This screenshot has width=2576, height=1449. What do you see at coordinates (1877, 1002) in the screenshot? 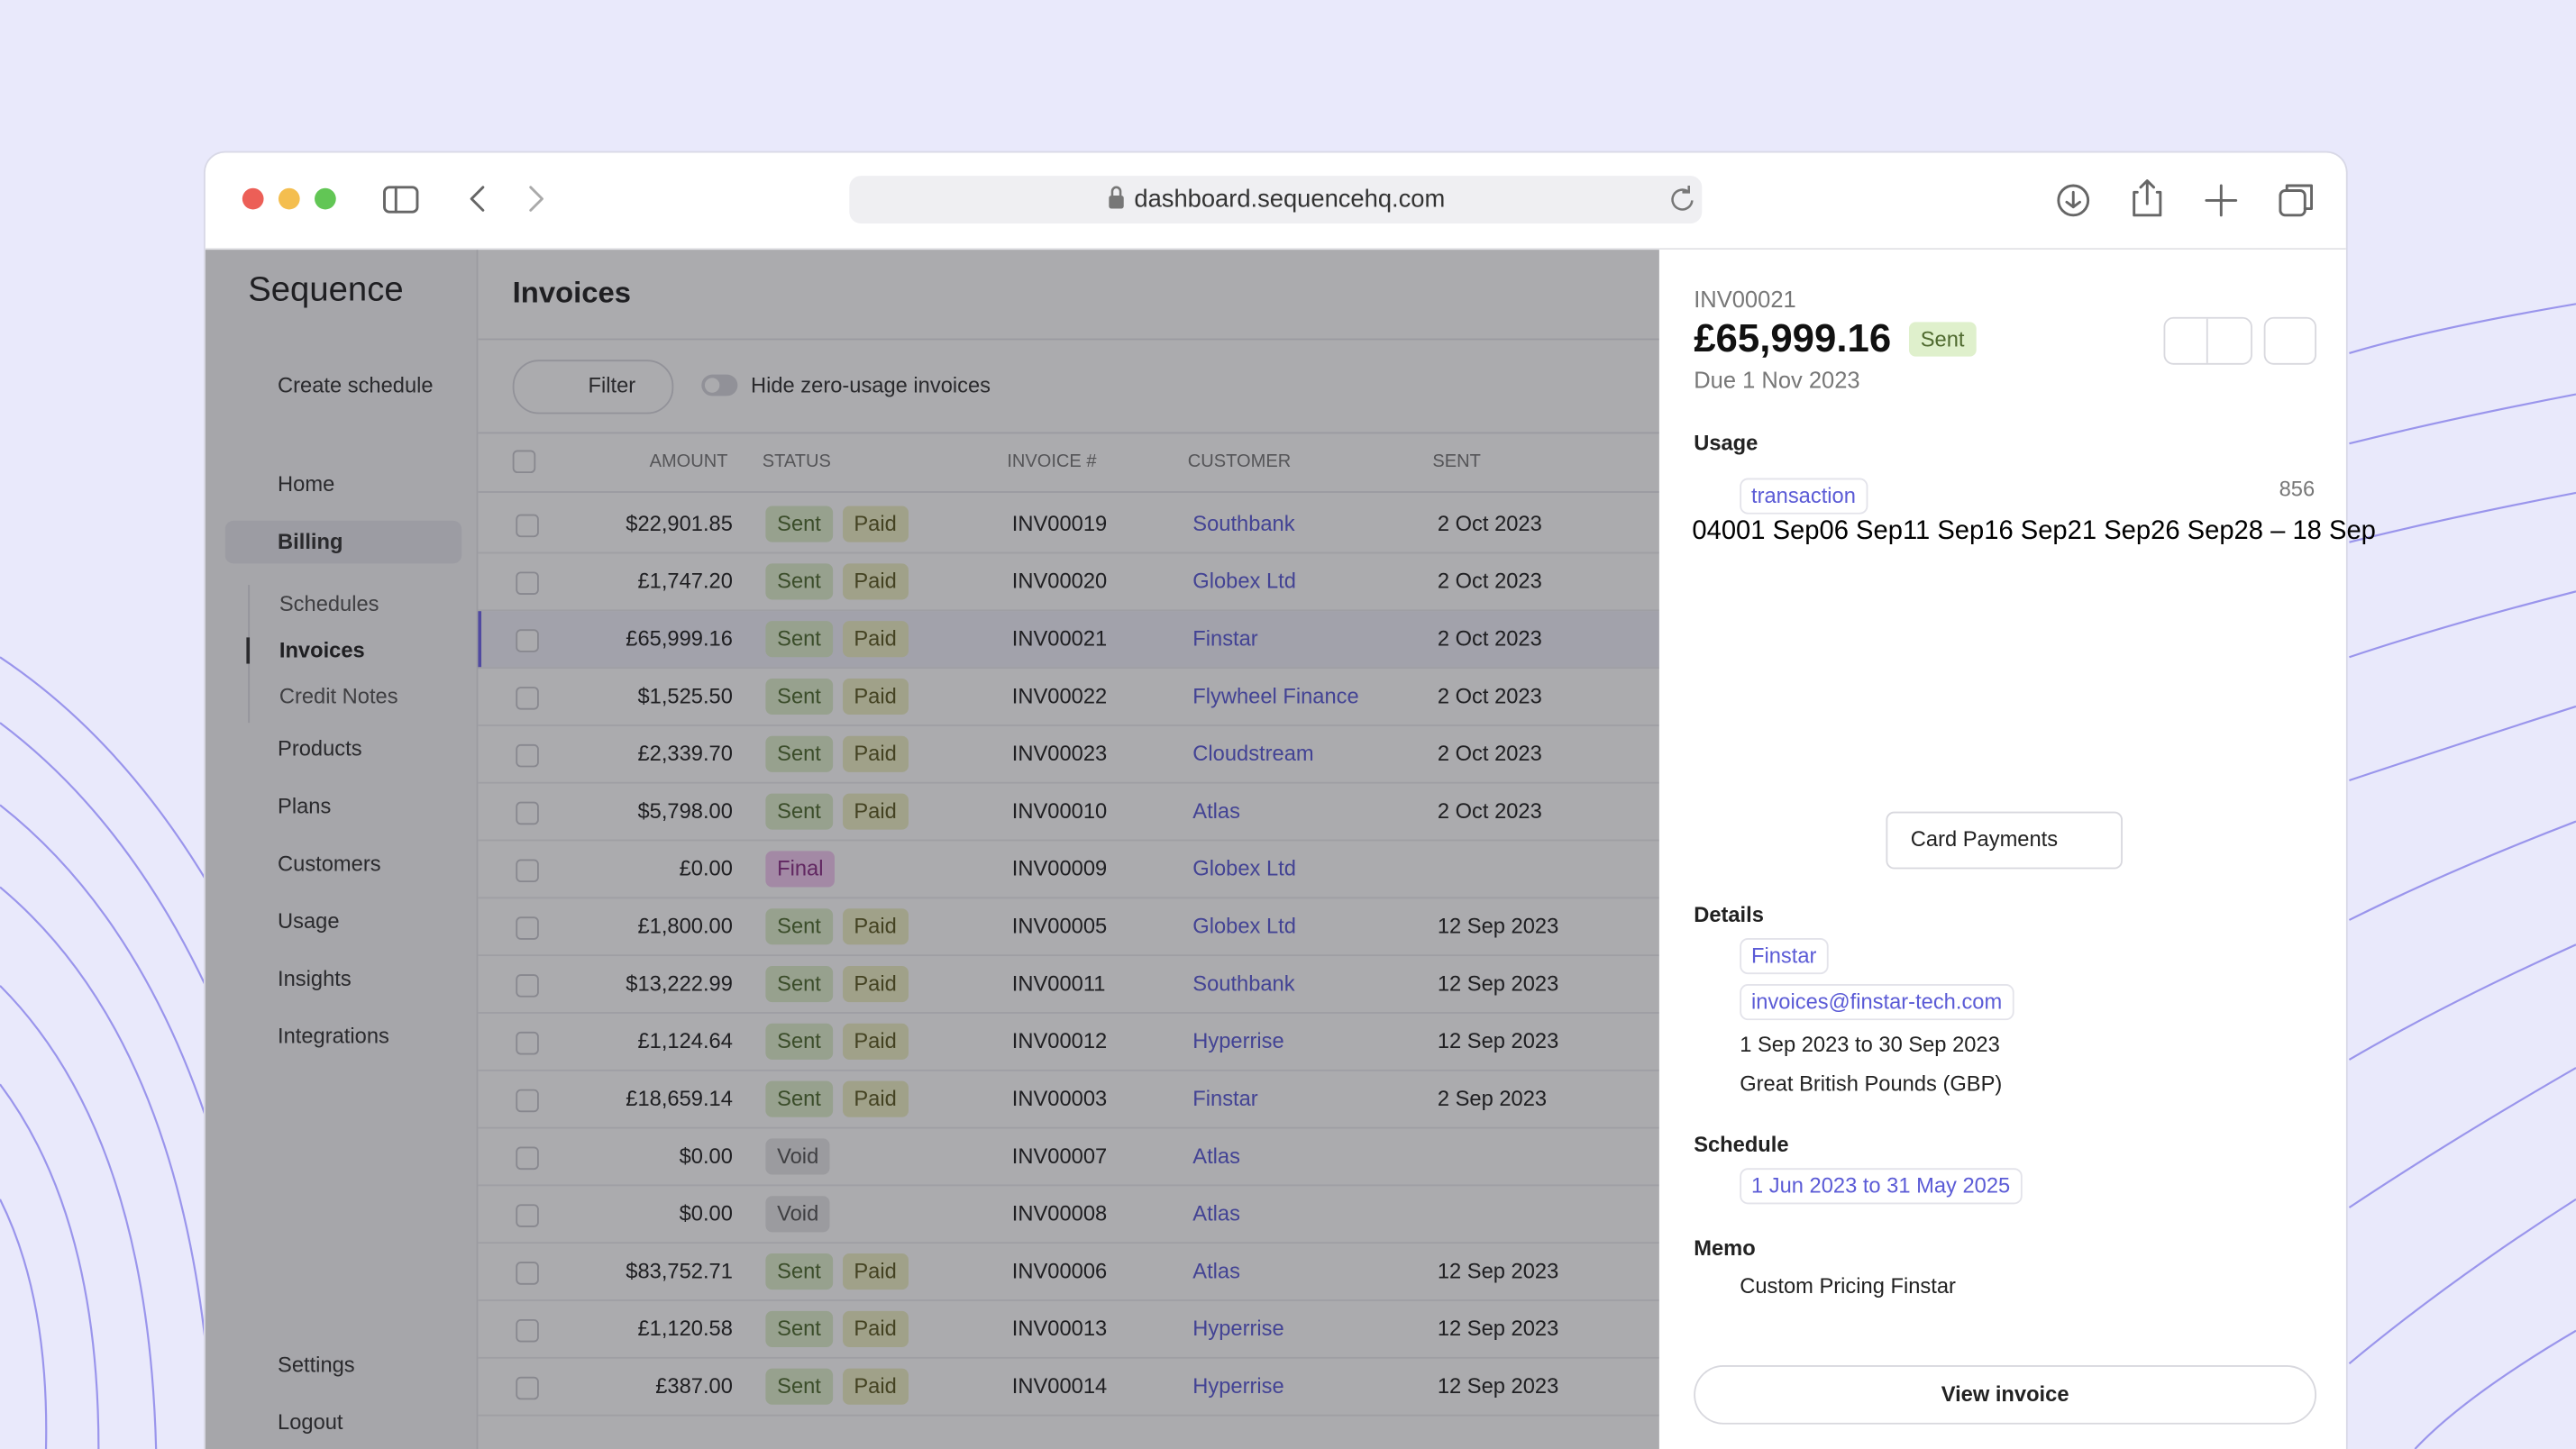
I see `email-chip: invoices@finstar-tech.com` at bounding box center [1877, 1002].